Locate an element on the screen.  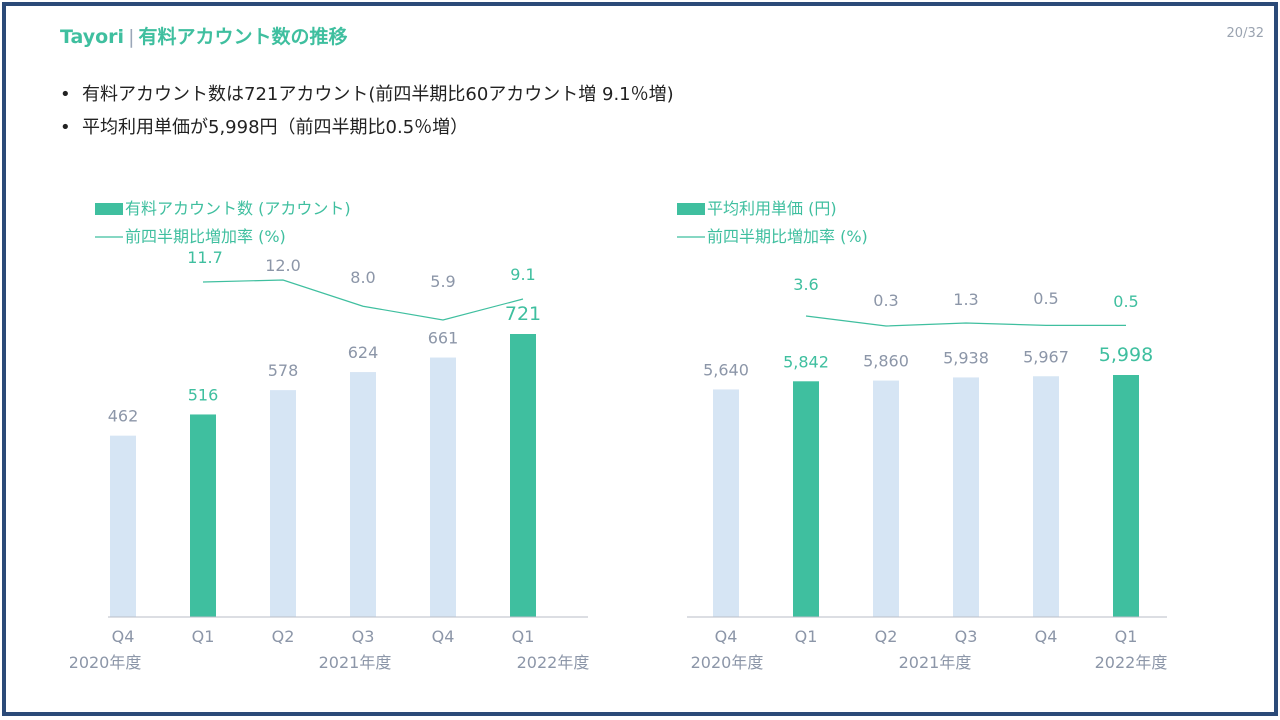
growth-label: 5.9 is located at coordinates (442, 281).